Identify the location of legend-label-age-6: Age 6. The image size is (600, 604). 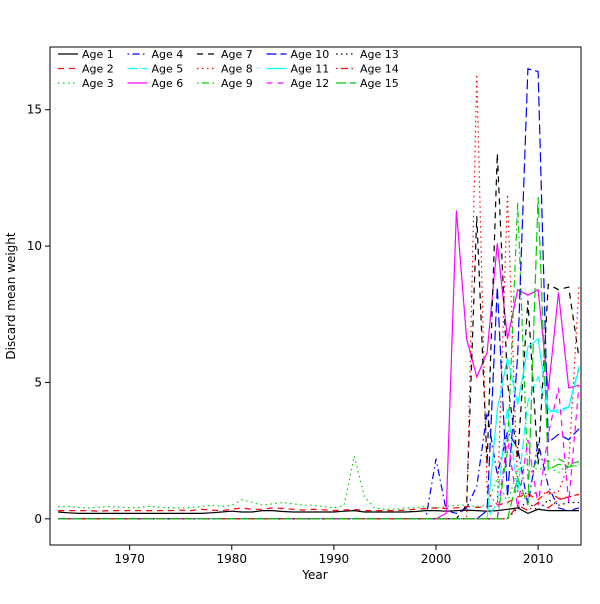
(168, 83).